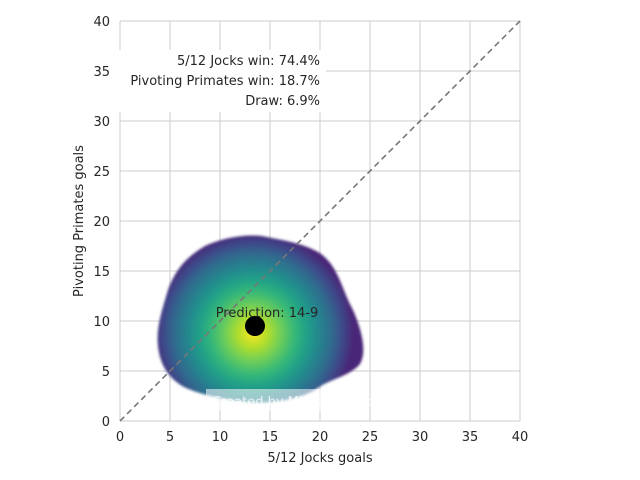  Describe the element at coordinates (170, 437) in the screenshot. I see `x-tick-label: 5` at that location.